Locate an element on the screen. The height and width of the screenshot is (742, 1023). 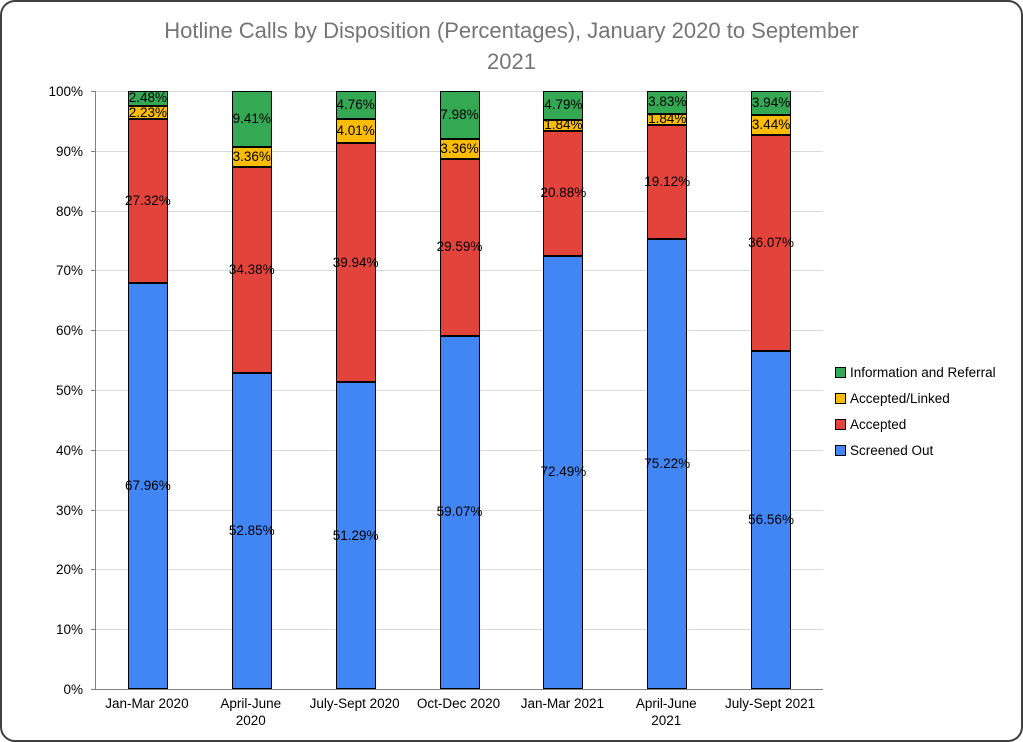
legend-label: Accepted/Linked is located at coordinates (900, 398).